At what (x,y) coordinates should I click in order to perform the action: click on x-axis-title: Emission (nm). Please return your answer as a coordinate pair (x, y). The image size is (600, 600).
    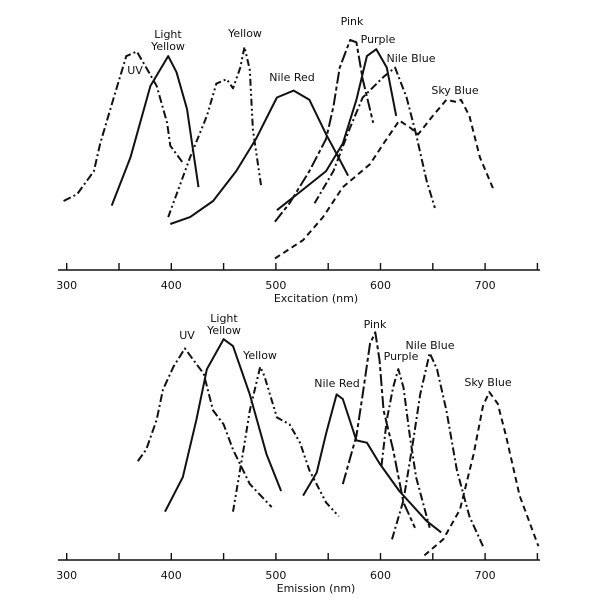
    Looking at the image, I should click on (316, 588).